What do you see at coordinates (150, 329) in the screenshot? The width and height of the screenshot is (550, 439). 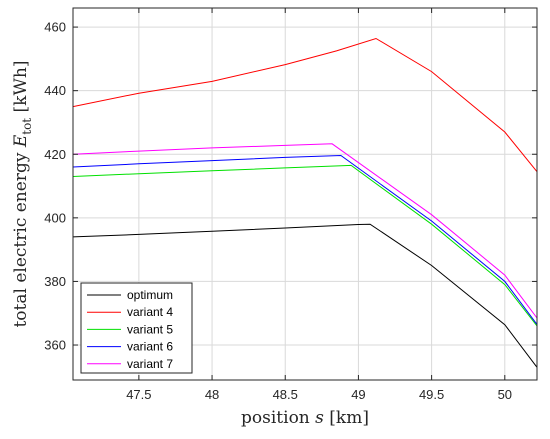 I see `legend-label: variant 5` at bounding box center [150, 329].